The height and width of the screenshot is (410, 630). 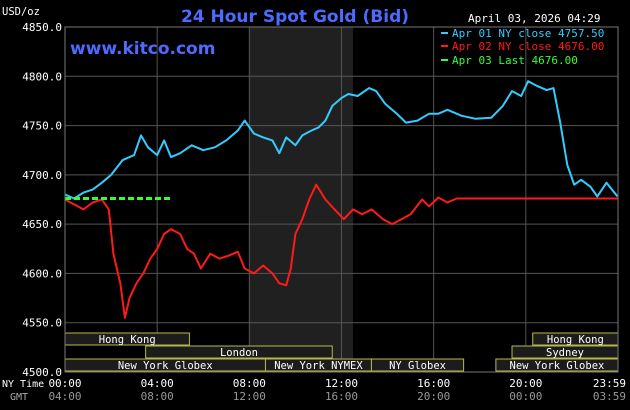 What do you see at coordinates (433, 396) in the screenshot?
I see `x-tick-gmt: 20:00` at bounding box center [433, 396].